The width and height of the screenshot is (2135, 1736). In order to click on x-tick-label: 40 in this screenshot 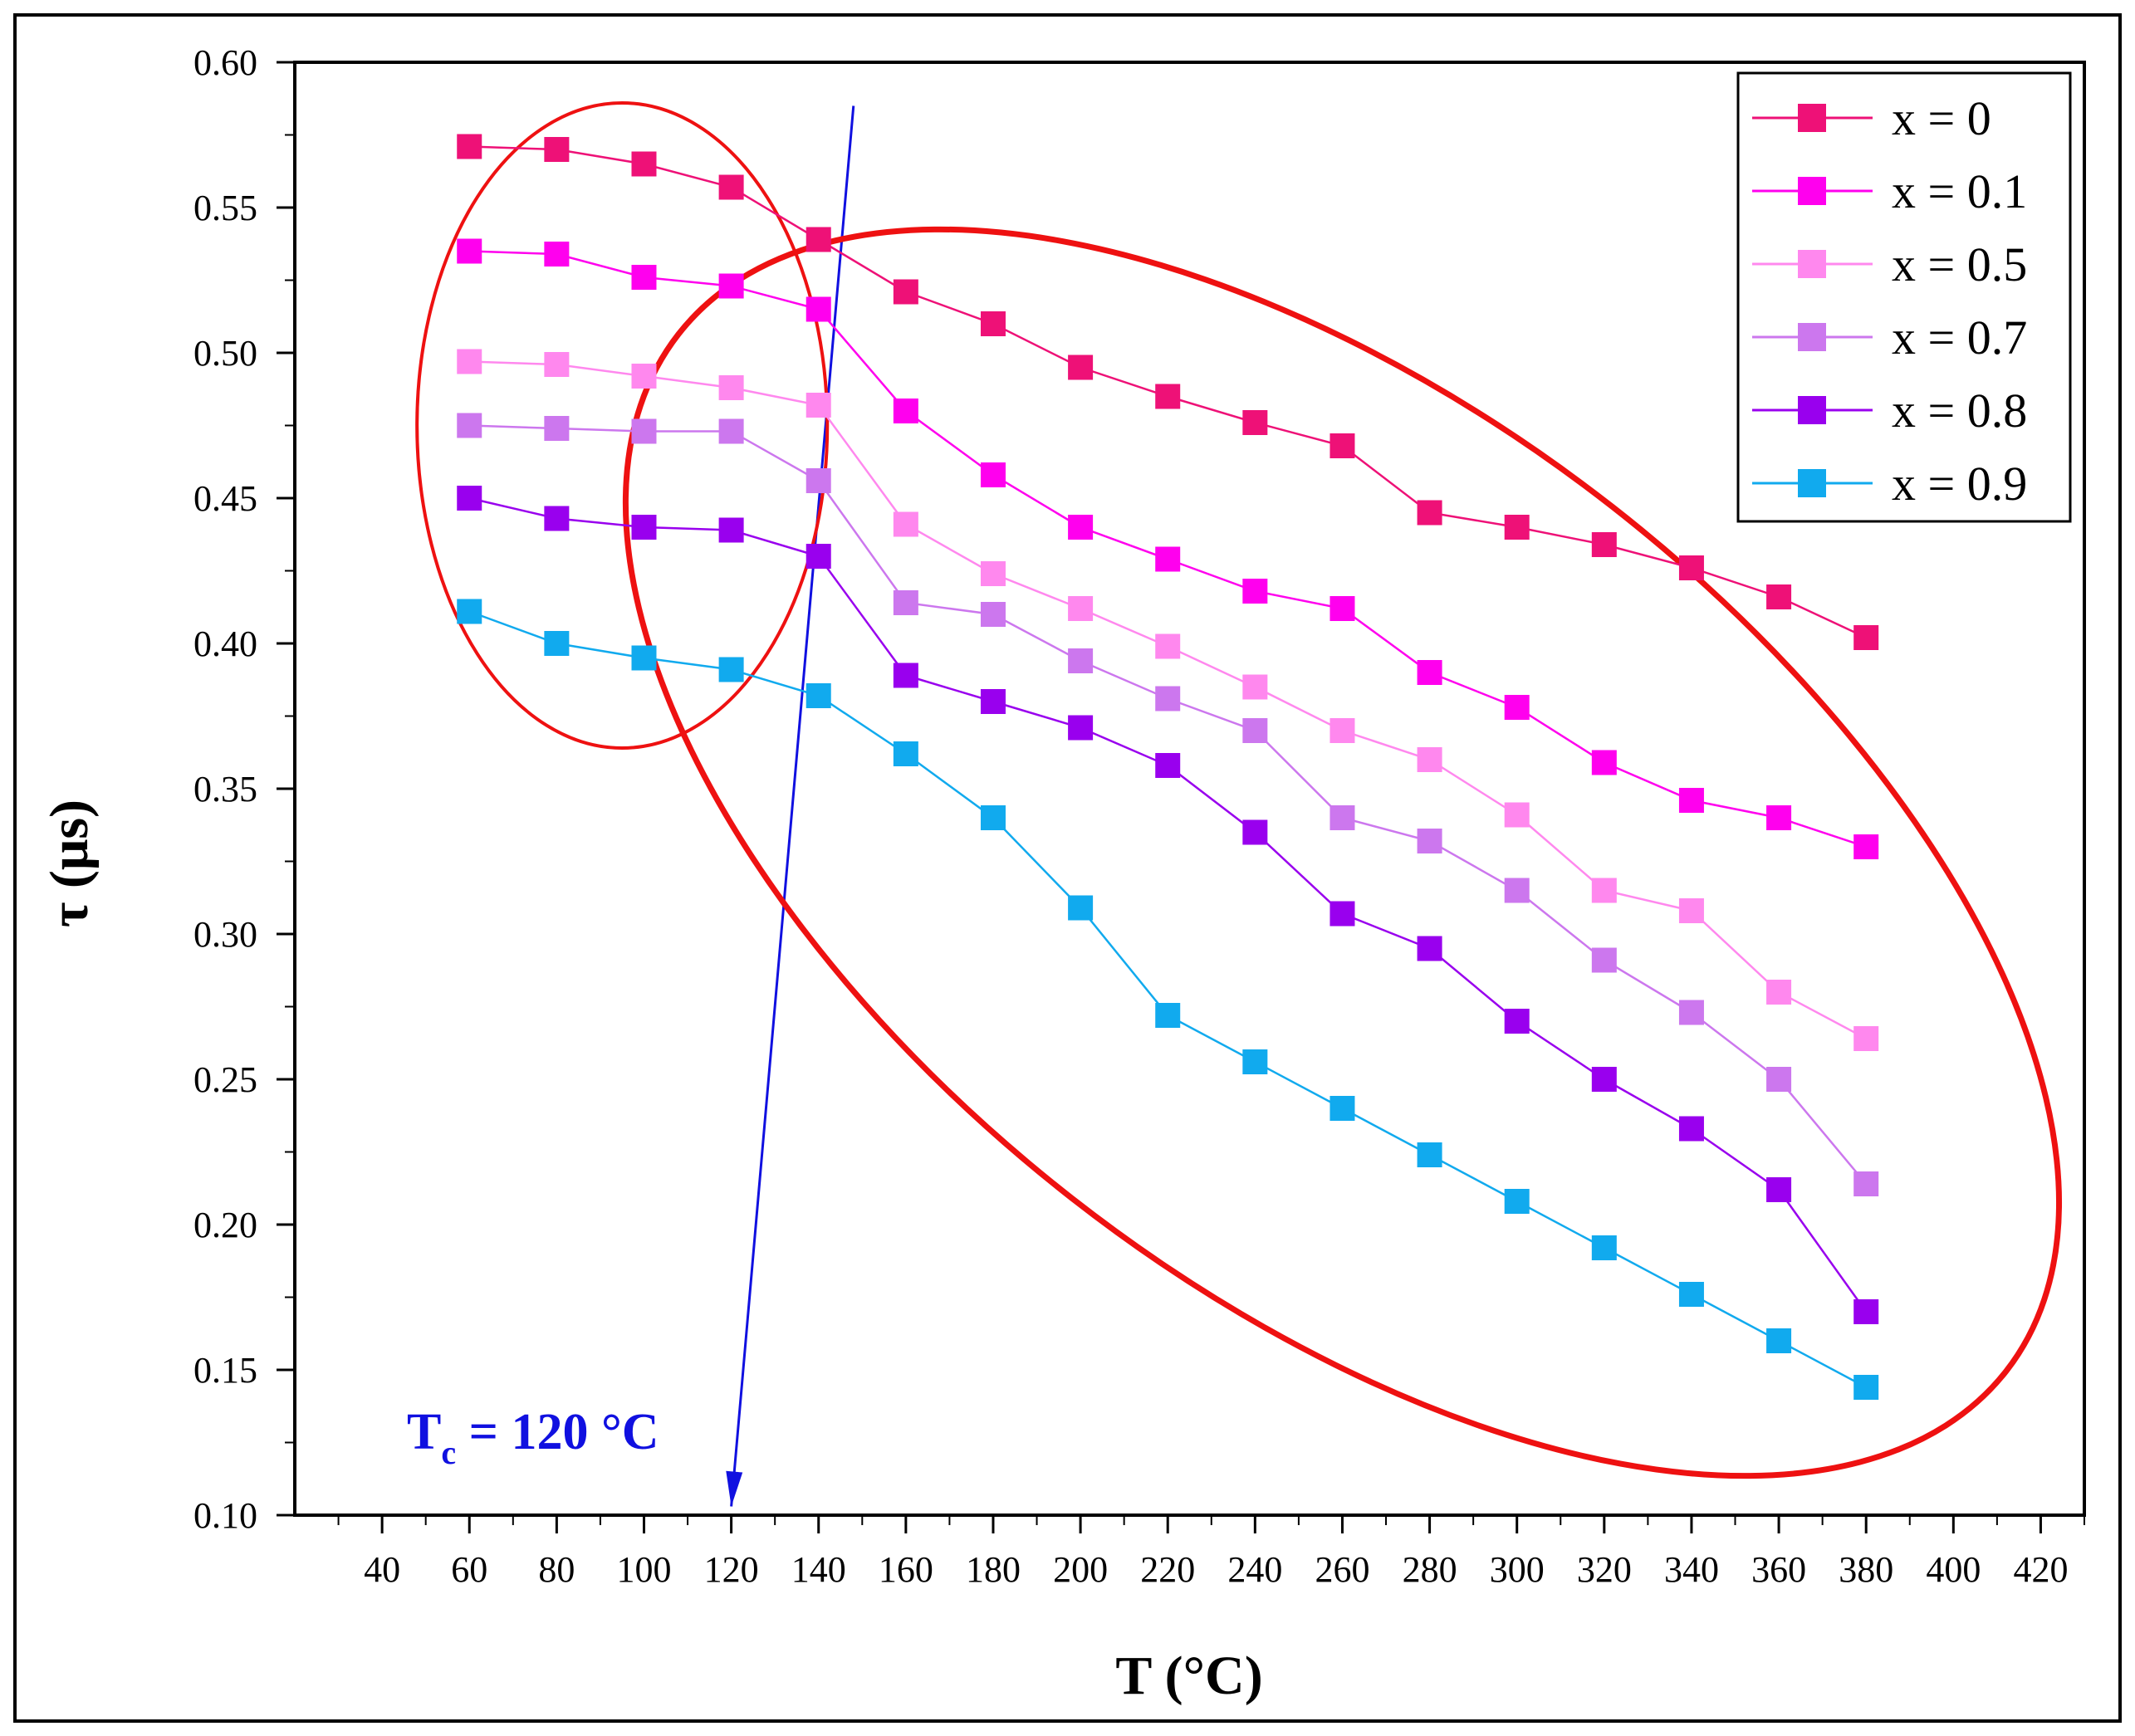, I will do `click(382, 1569)`.